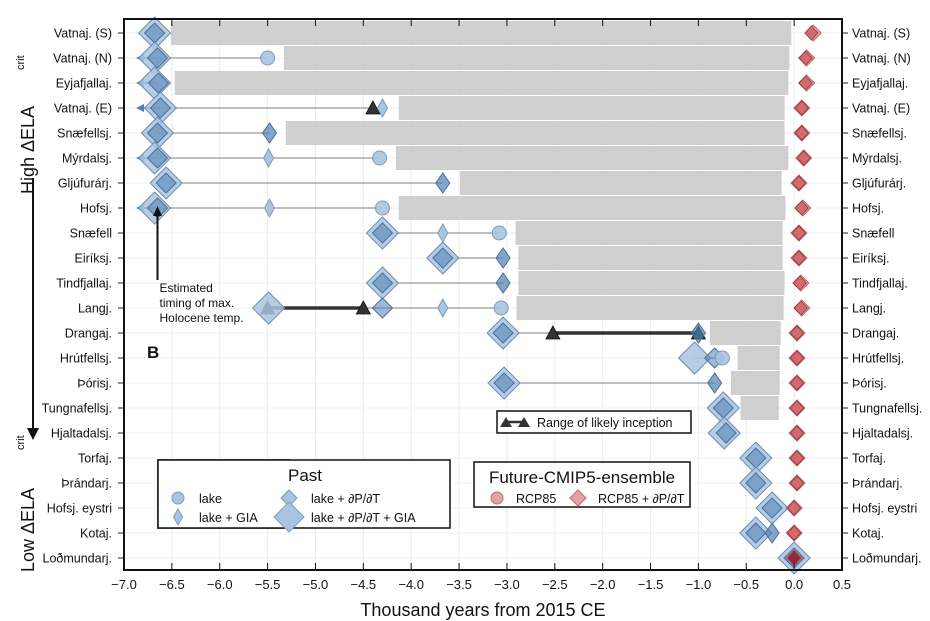 The height and width of the screenshot is (621, 930). I want to click on legend-inception-triangle, so click(524, 422).